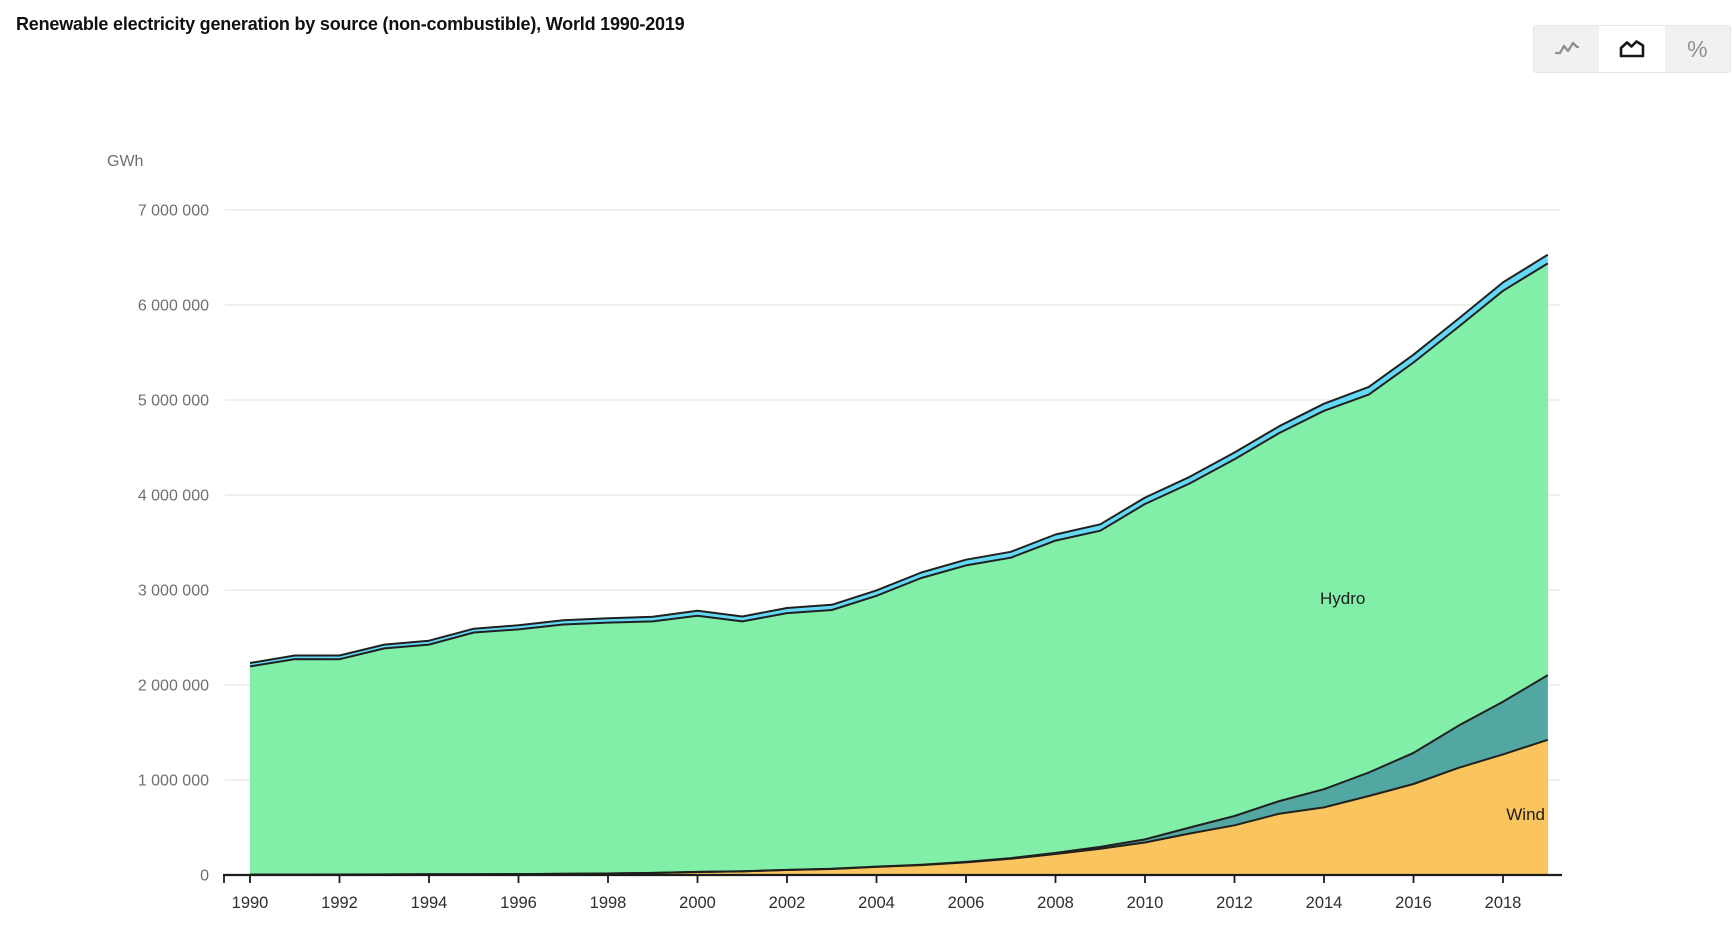  What do you see at coordinates (1234, 903) in the screenshot?
I see `svg-text: 2012` at bounding box center [1234, 903].